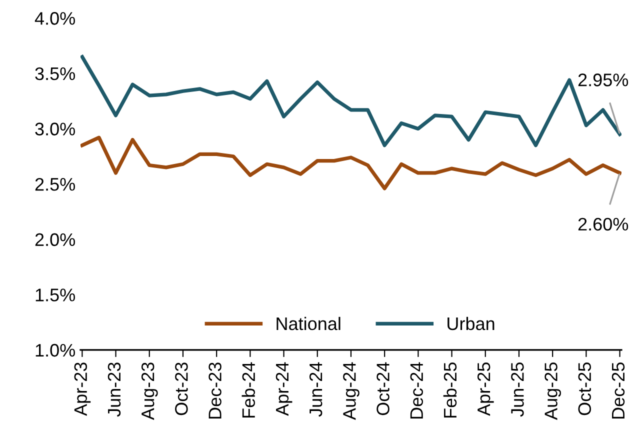  I want to click on x-tick-label: Jun-23, so click(114, 389).